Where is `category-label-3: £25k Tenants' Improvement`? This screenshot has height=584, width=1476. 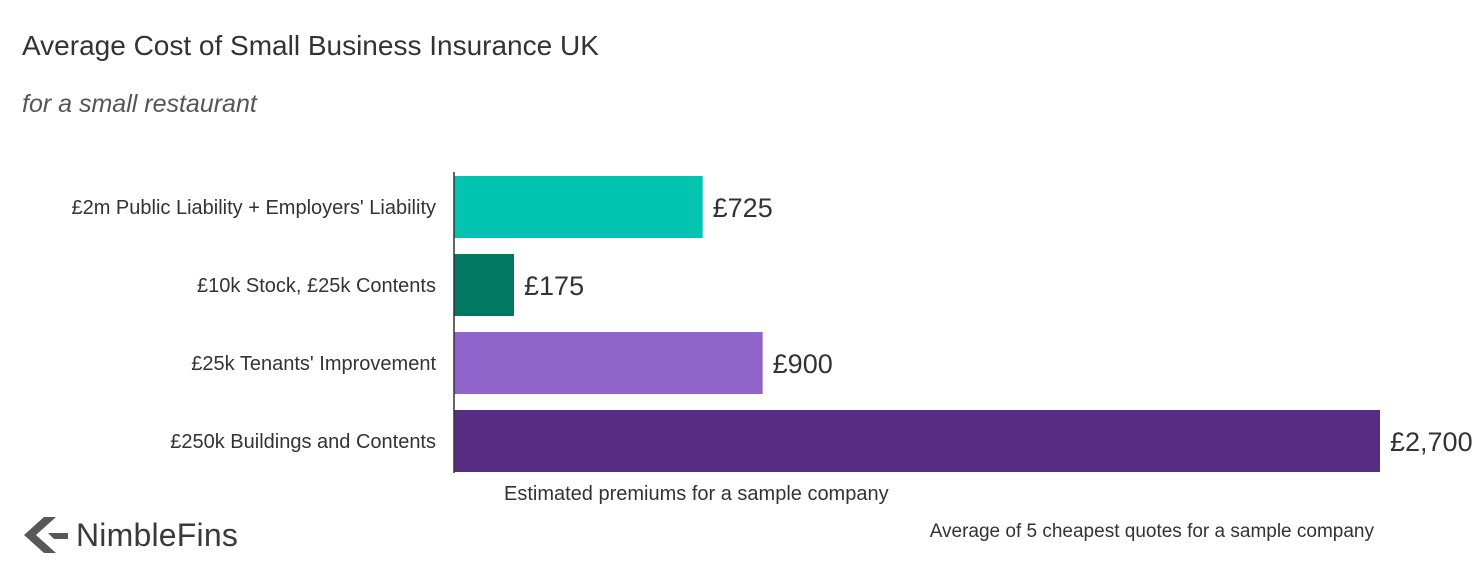 category-label-3: £25k Tenants' Improvement is located at coordinates (313, 364).